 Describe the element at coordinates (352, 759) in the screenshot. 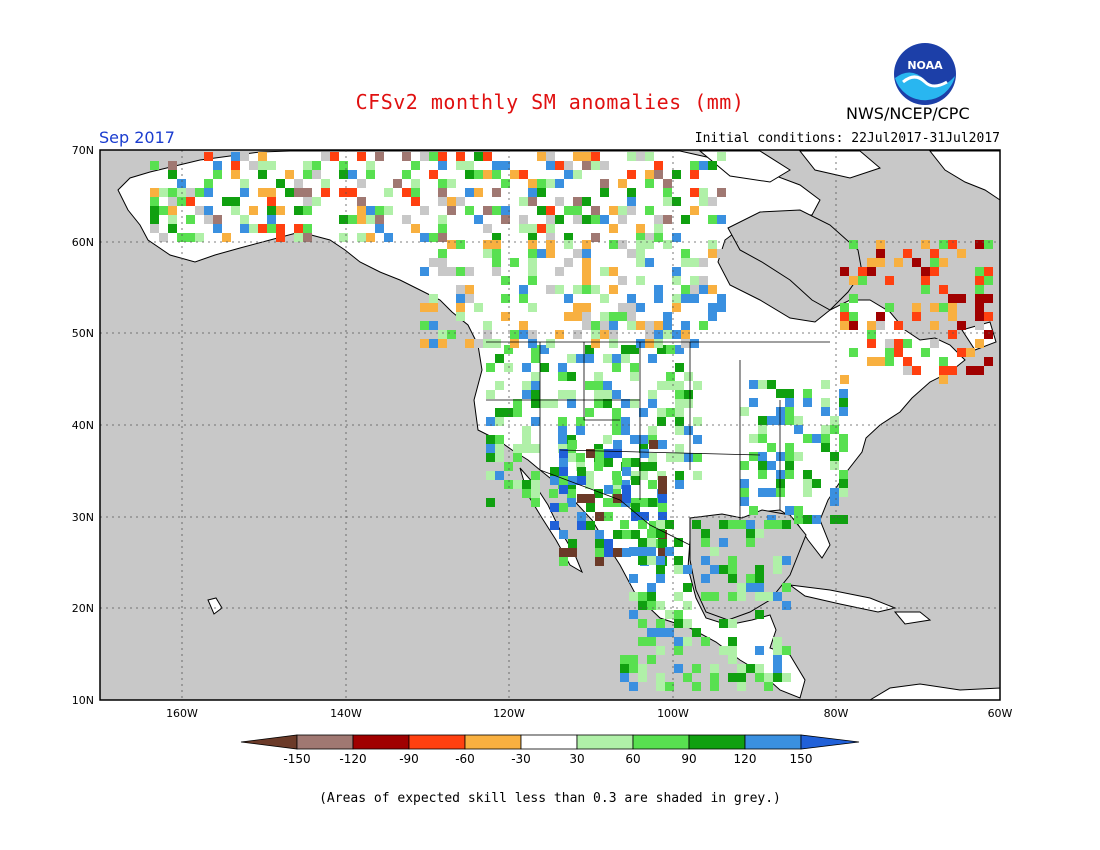

I see `colorbar-label: -120` at that location.